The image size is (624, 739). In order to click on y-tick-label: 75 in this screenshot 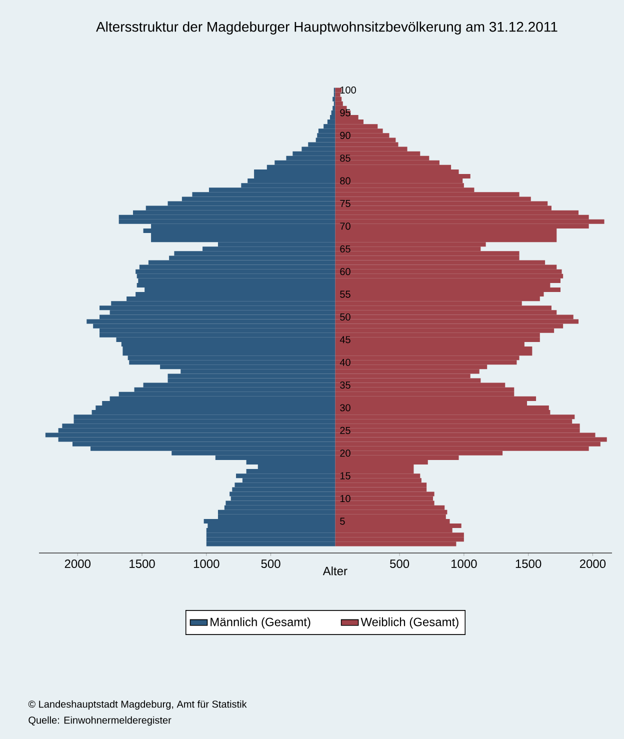, I will do `click(345, 203)`.